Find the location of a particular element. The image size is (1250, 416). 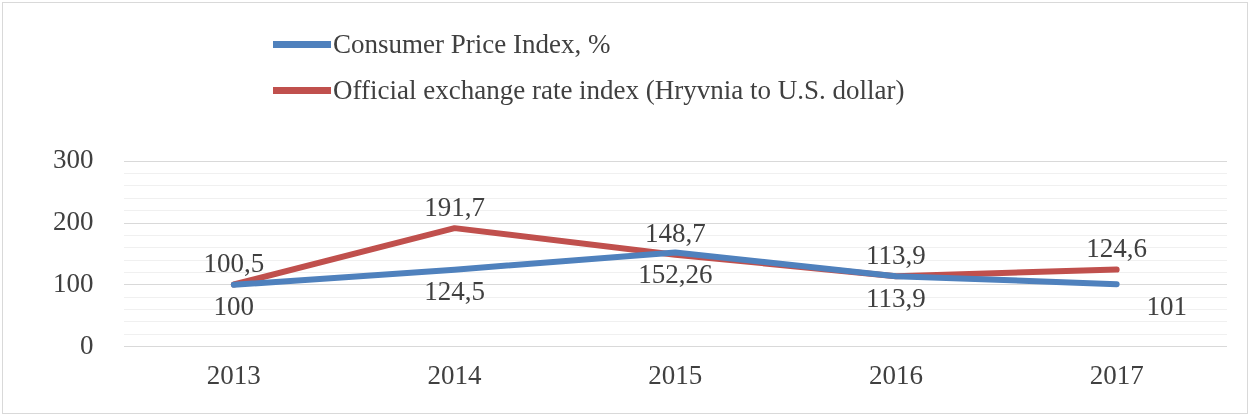

data-label: 148,7 is located at coordinates (675, 233).